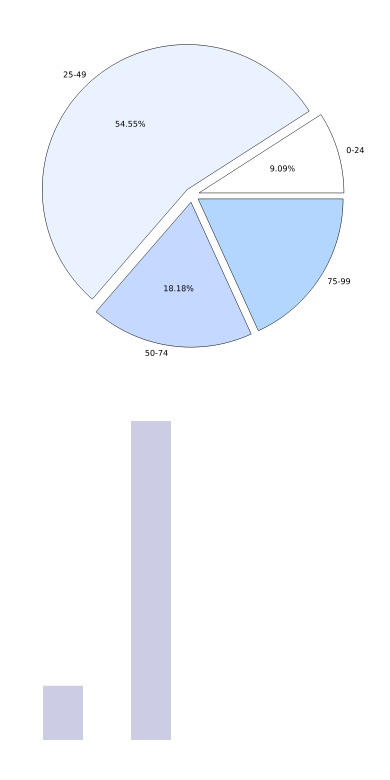  What do you see at coordinates (339, 281) in the screenshot?
I see `slice-label: 75-99` at bounding box center [339, 281].